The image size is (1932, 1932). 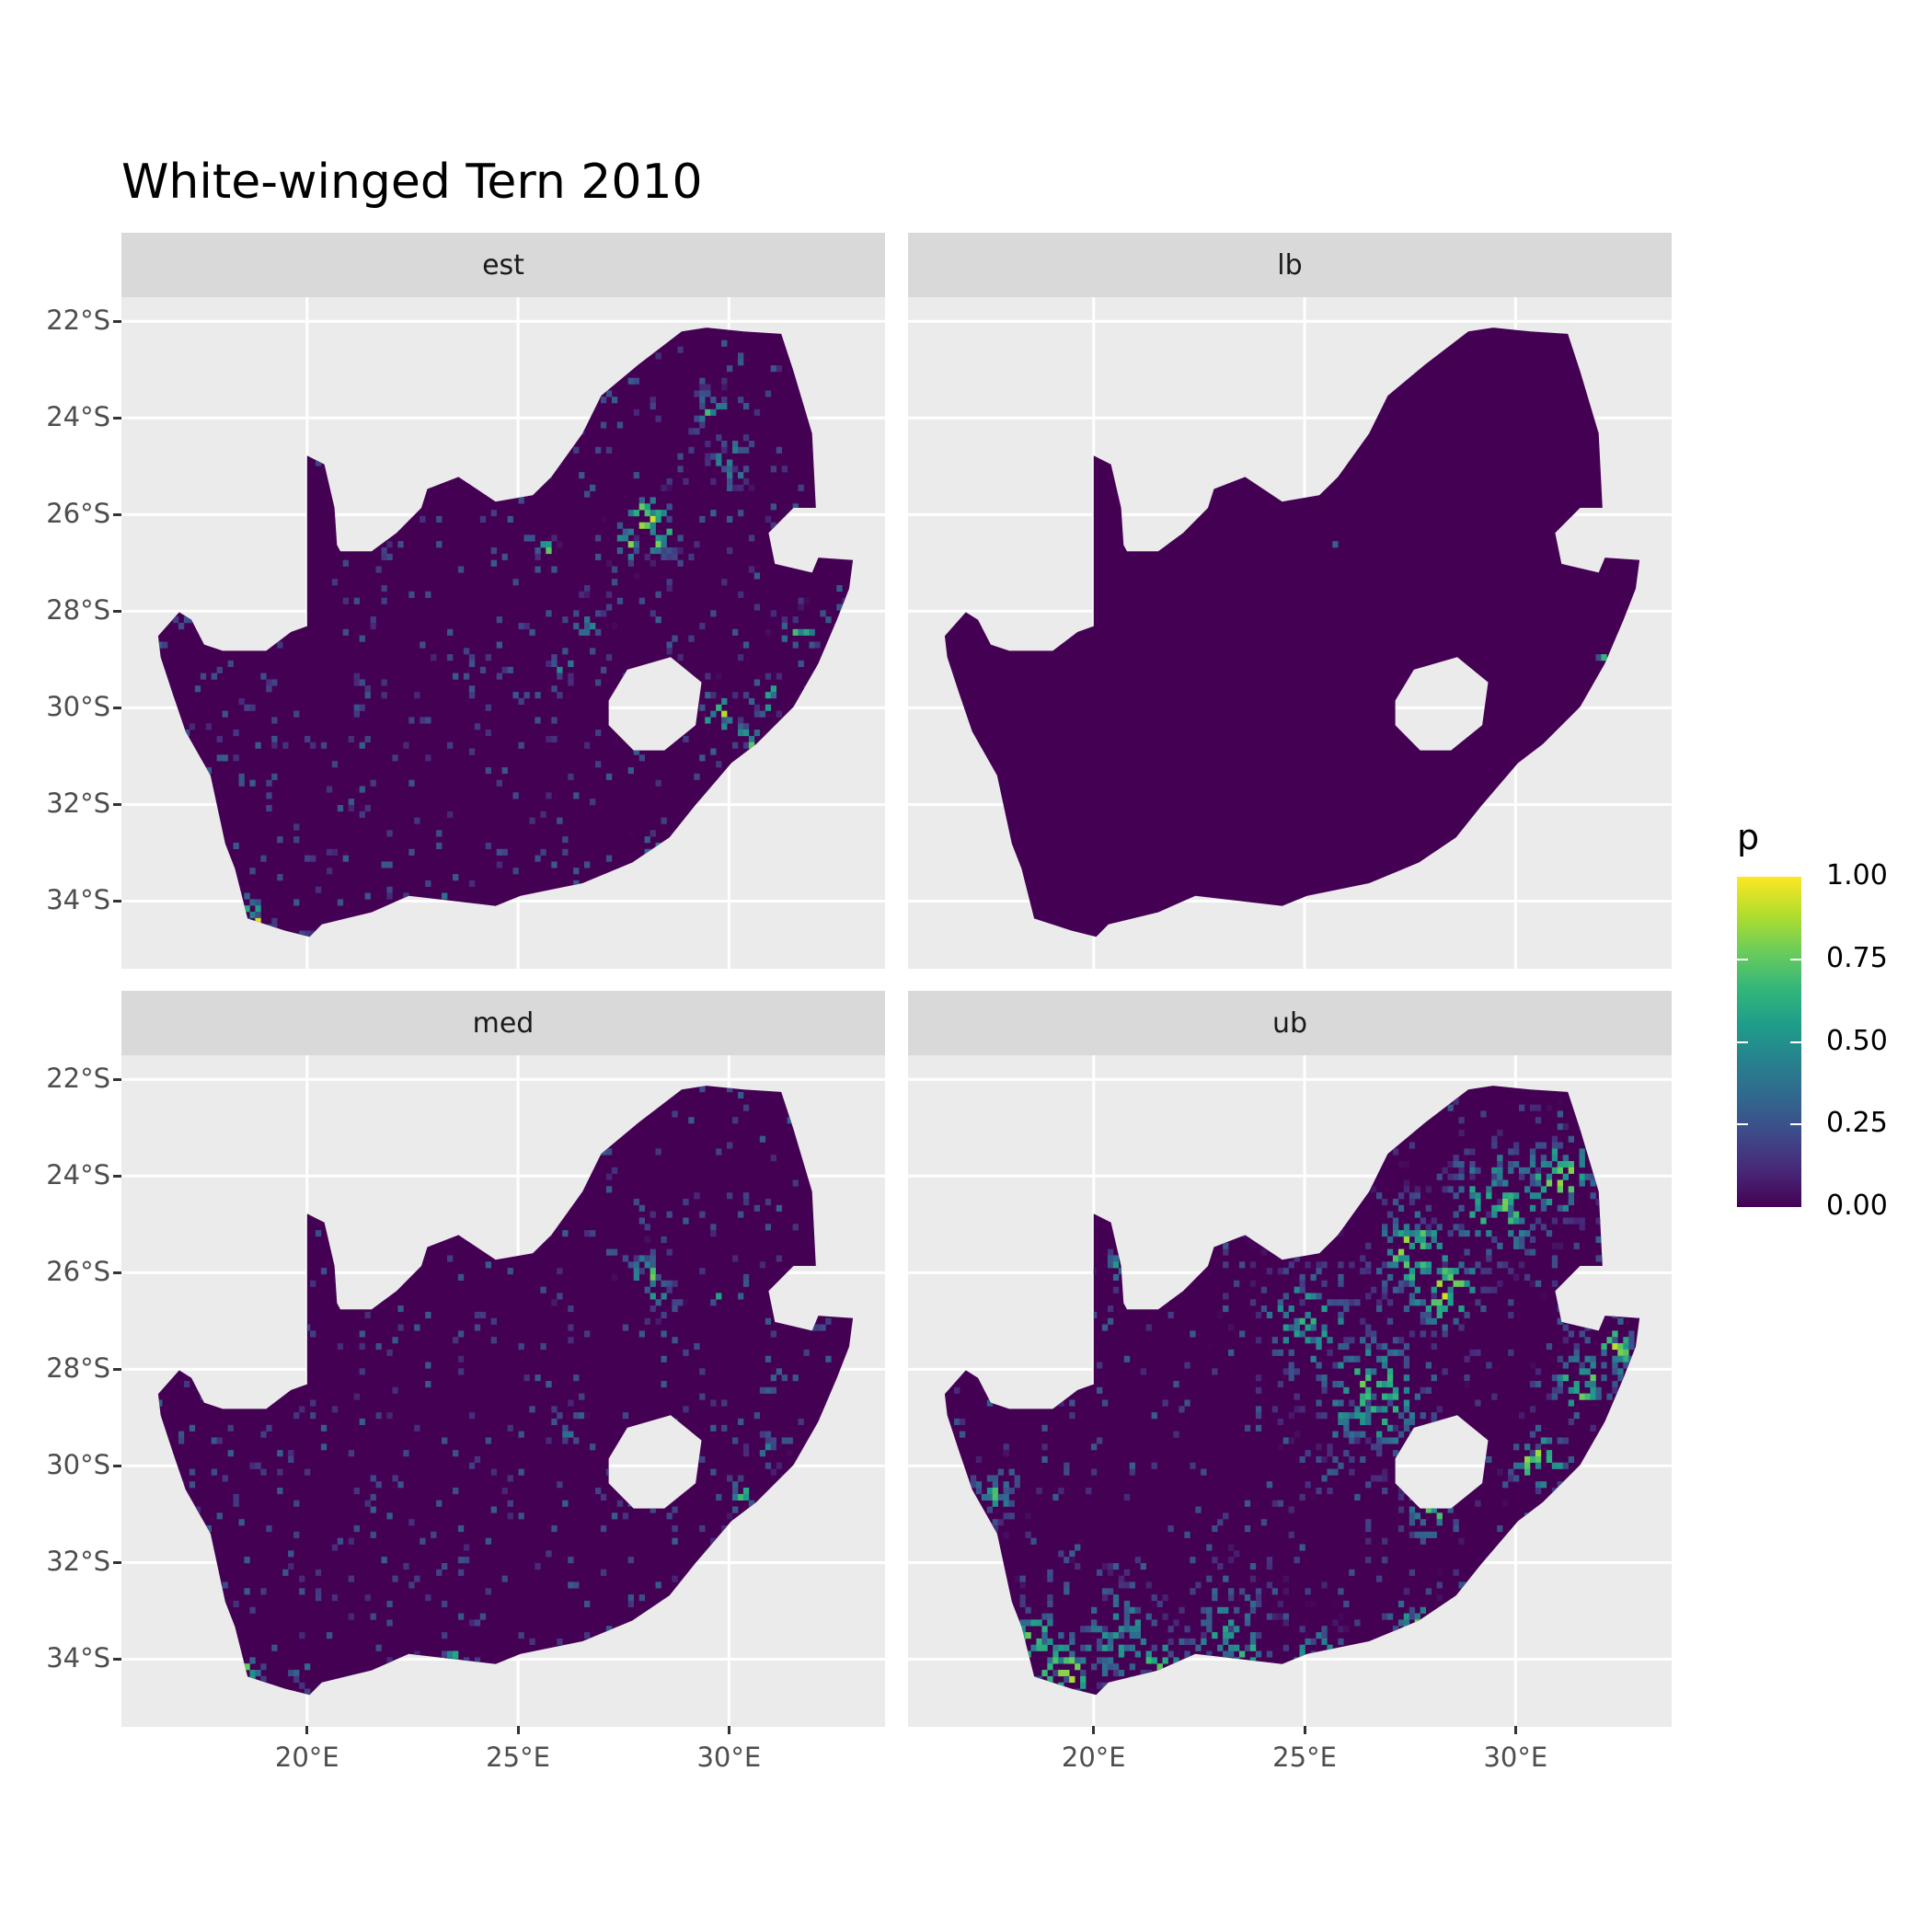 What do you see at coordinates (1742, 1042) in the screenshot?
I see `legend-tick-mark` at bounding box center [1742, 1042].